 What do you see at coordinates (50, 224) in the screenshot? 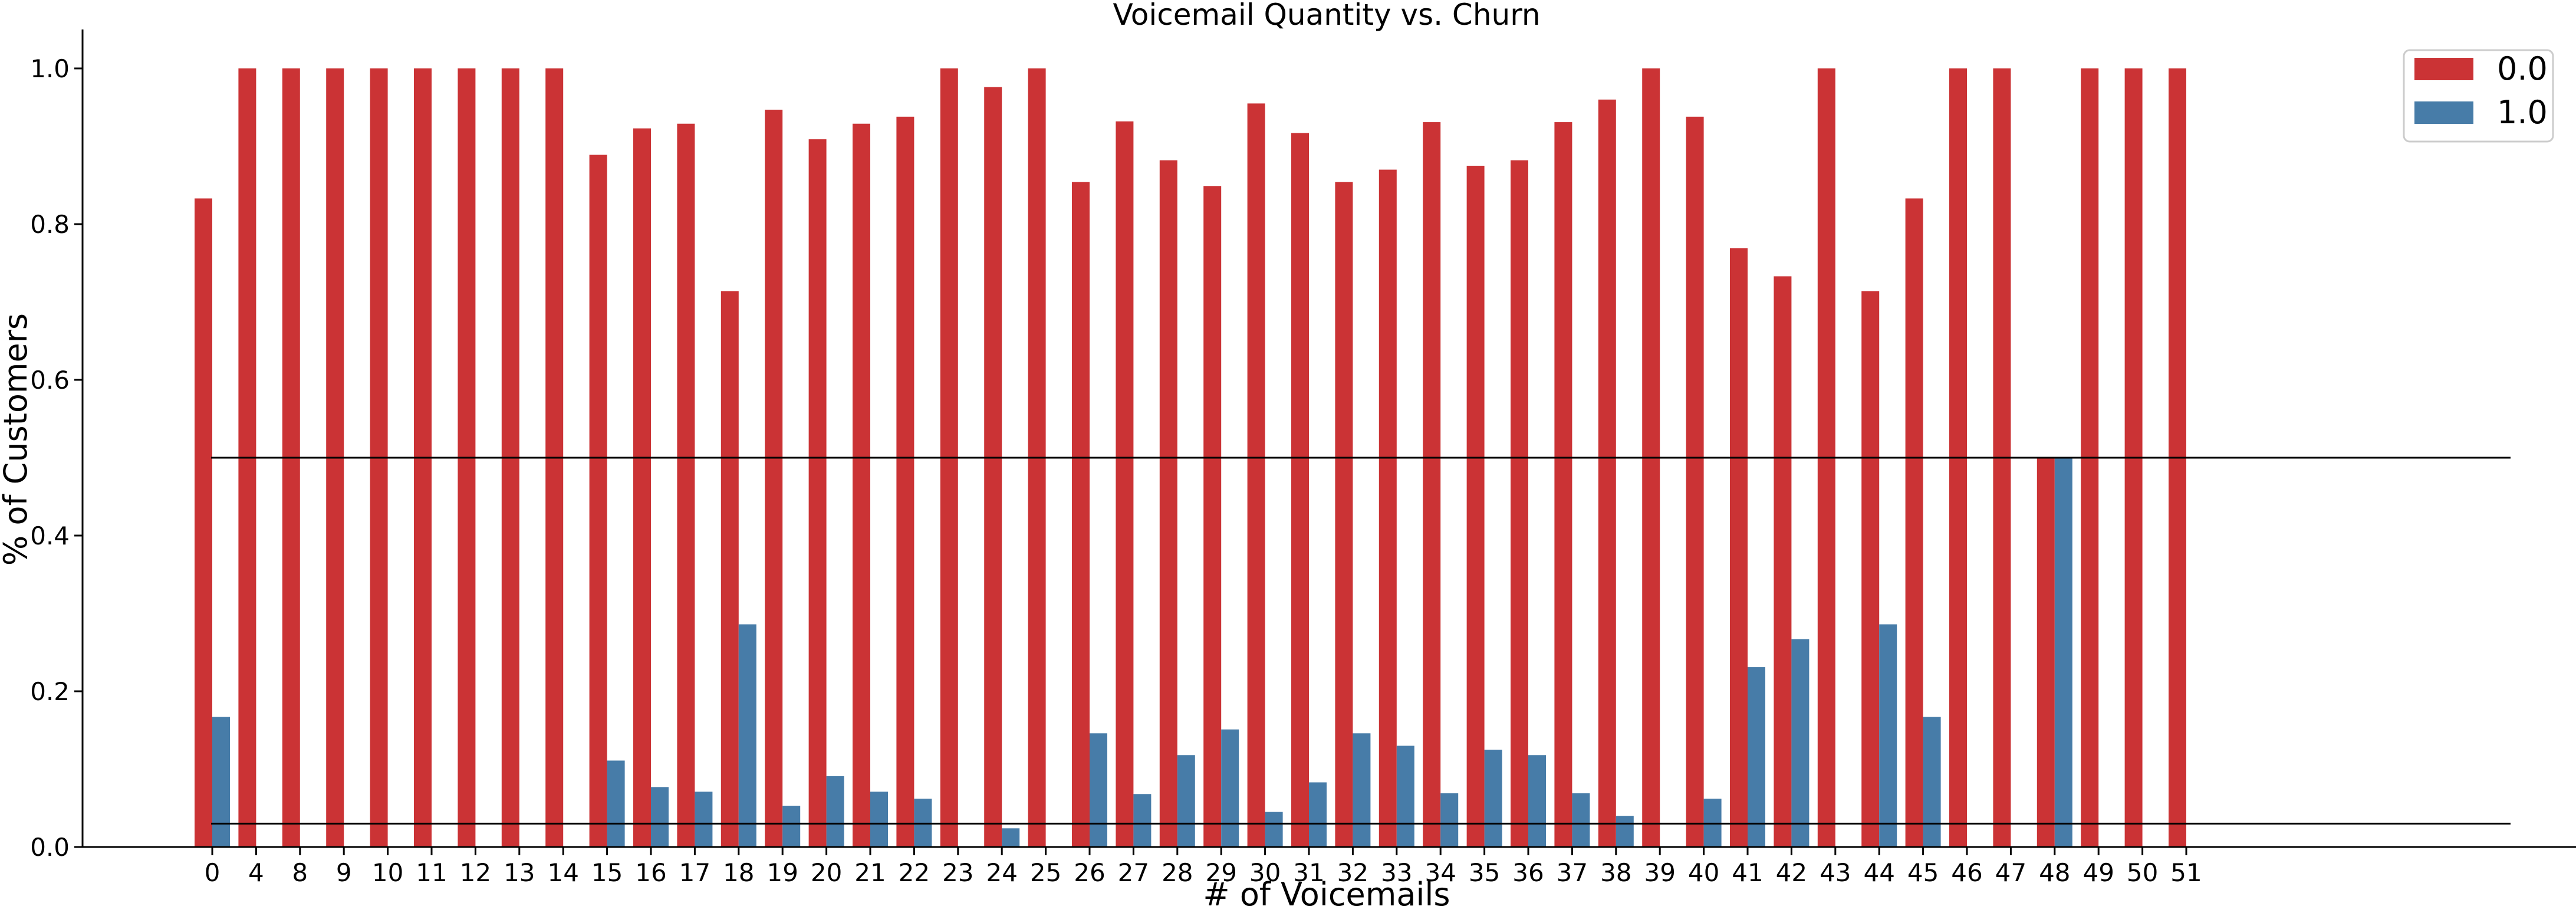
I see `y-tick-label: 0.8` at bounding box center [50, 224].